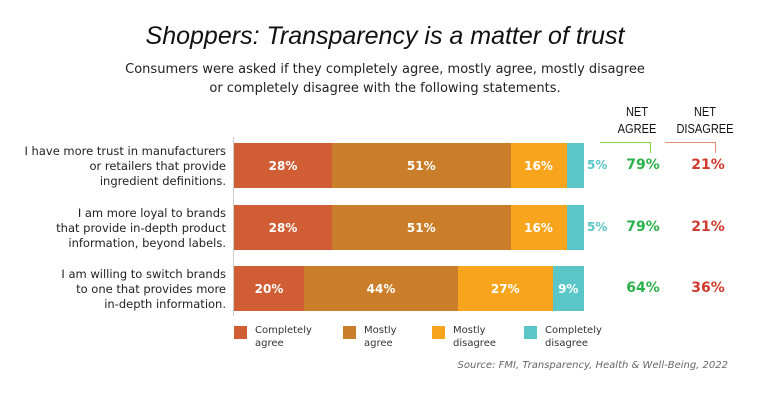  What do you see at coordinates (157, 166) in the screenshot?
I see `row-label-line: or retailers that provide` at bounding box center [157, 166].